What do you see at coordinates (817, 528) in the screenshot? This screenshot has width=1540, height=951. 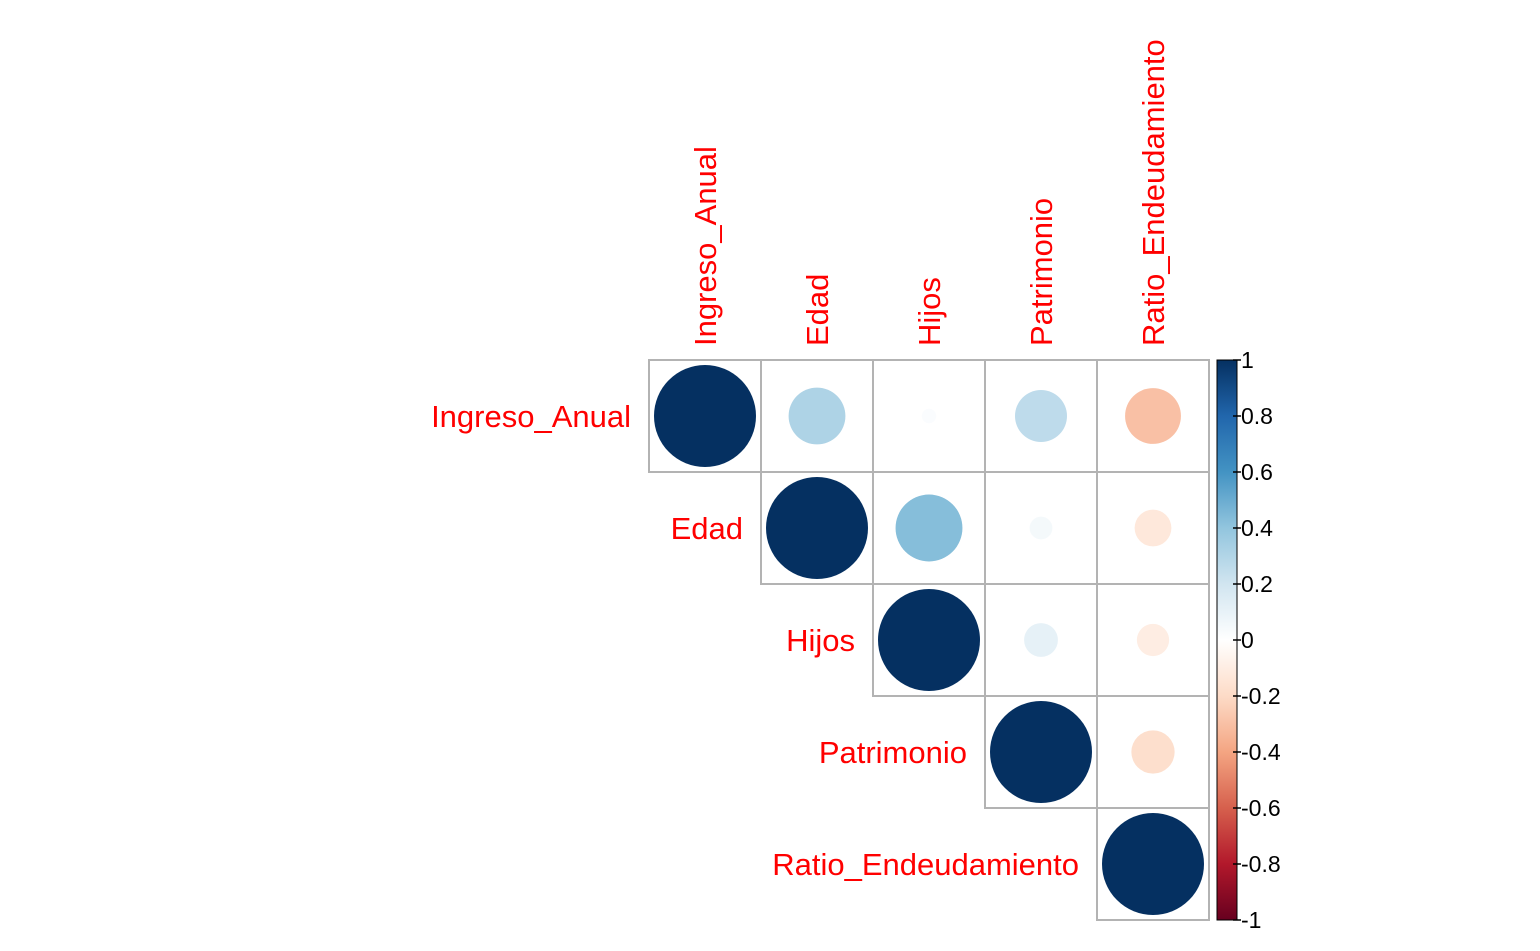 I see `corr-circle-Edad-Edad` at bounding box center [817, 528].